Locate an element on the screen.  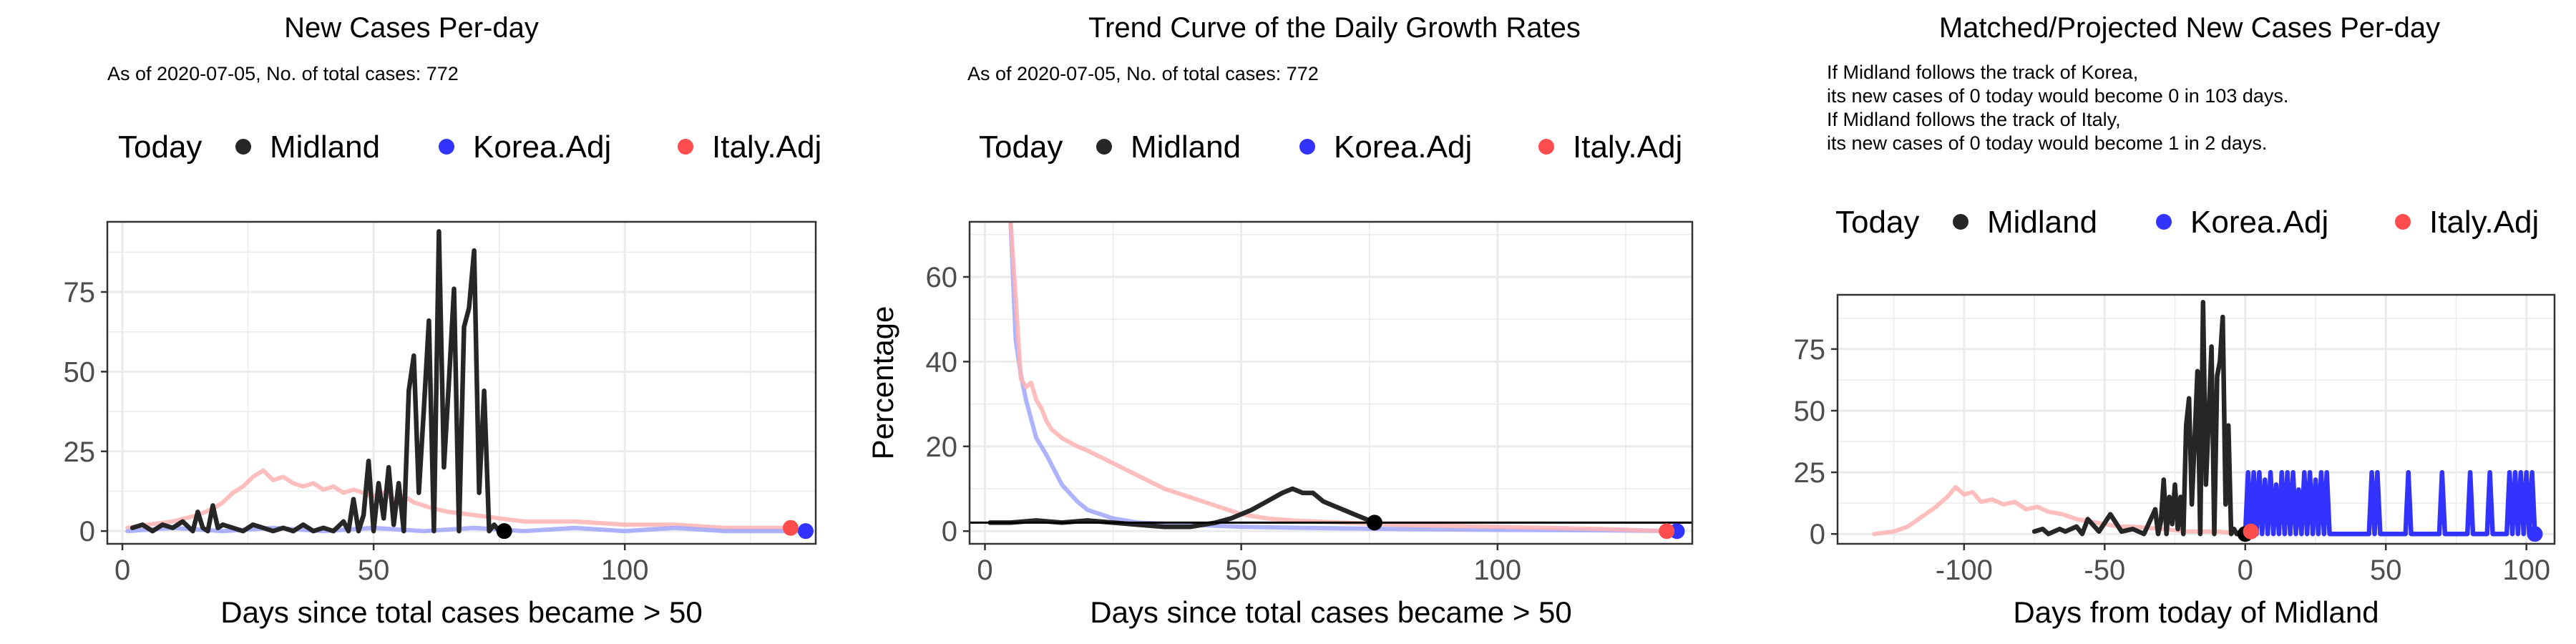
y-tick-label: 20 is located at coordinates (942, 447).